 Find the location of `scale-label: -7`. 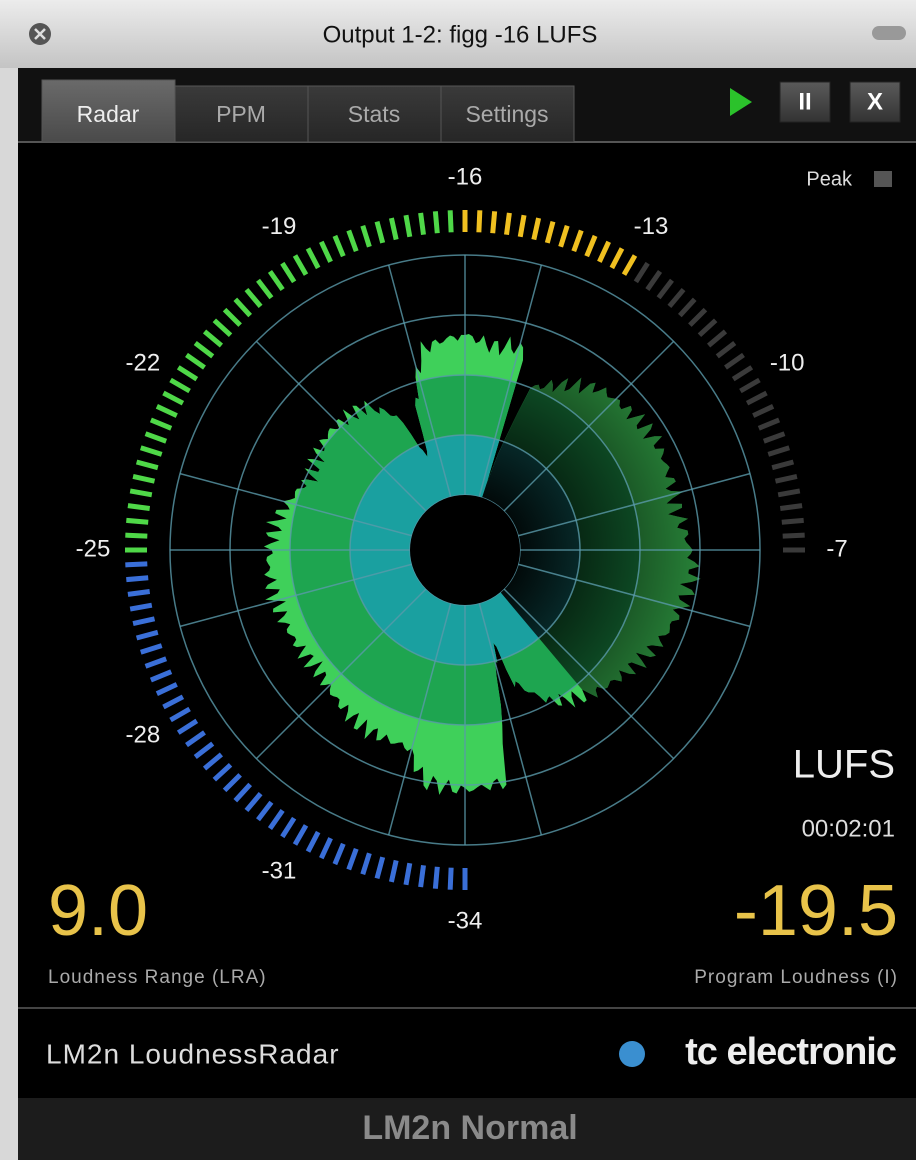

scale-label: -7 is located at coordinates (836, 548).